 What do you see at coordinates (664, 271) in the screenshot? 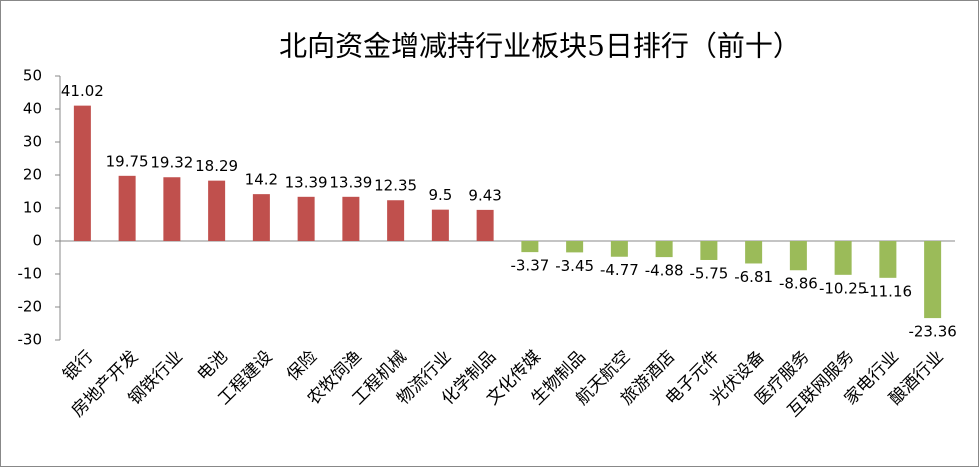
I see `data-label: -4.88` at bounding box center [664, 271].